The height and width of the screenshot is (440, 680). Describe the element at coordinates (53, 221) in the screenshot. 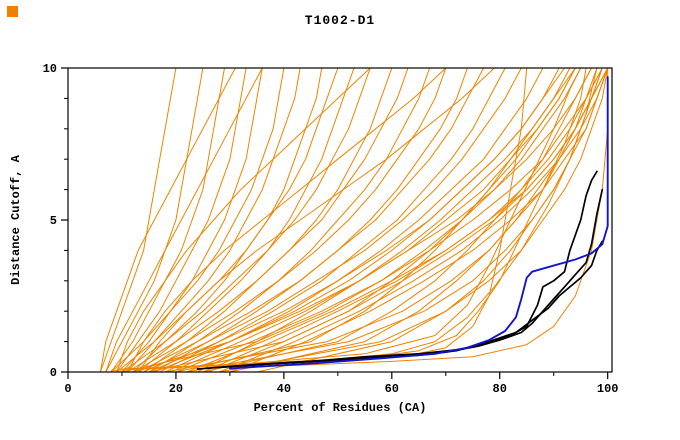

I see `y-tick-label: 5` at that location.